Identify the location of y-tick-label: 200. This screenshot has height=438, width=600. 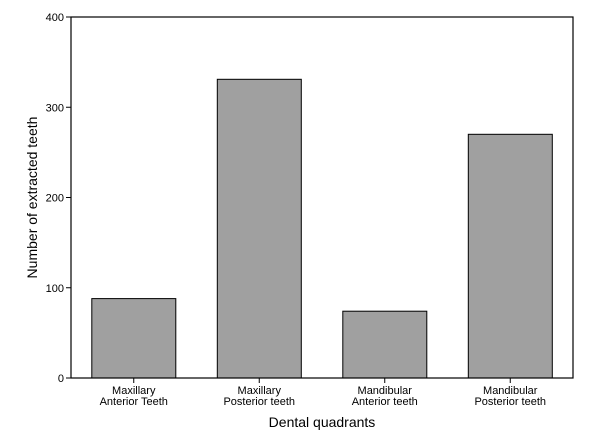
(55, 199).